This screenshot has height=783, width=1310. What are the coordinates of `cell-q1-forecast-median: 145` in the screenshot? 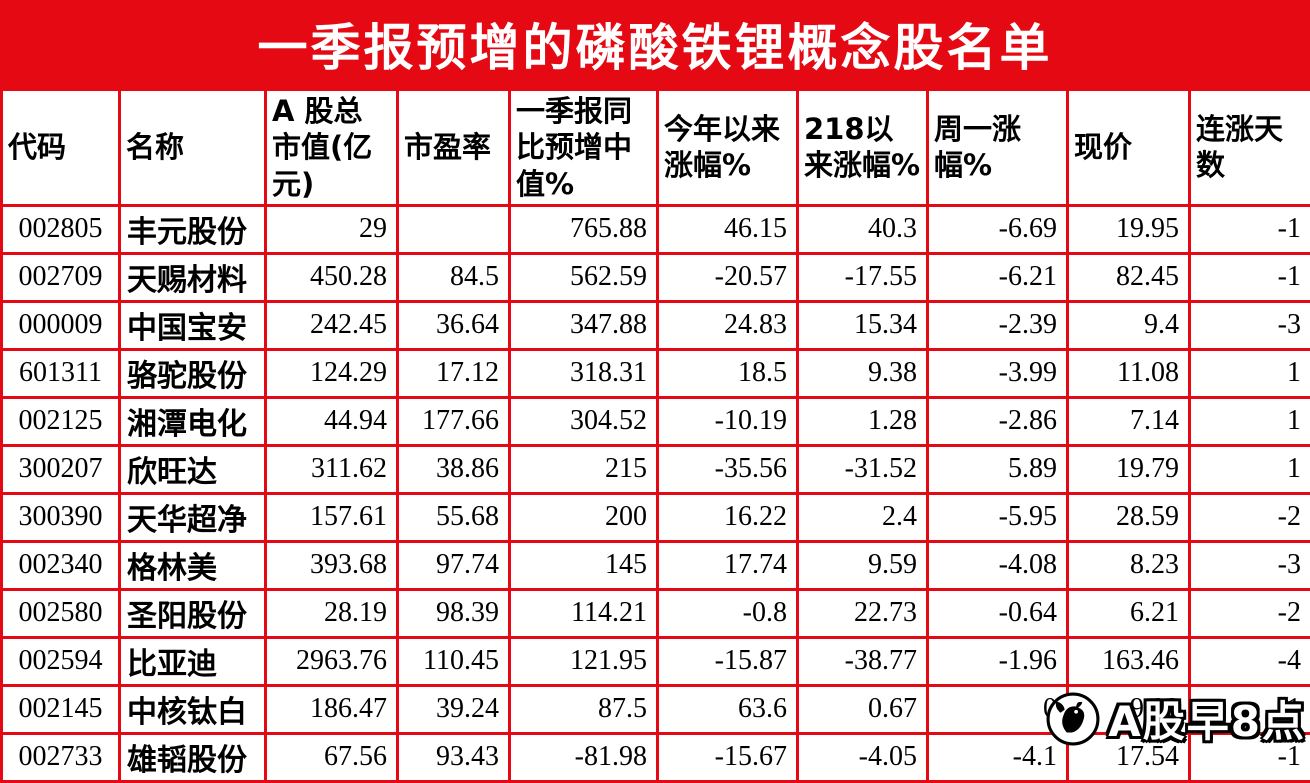 It's located at (584, 565).